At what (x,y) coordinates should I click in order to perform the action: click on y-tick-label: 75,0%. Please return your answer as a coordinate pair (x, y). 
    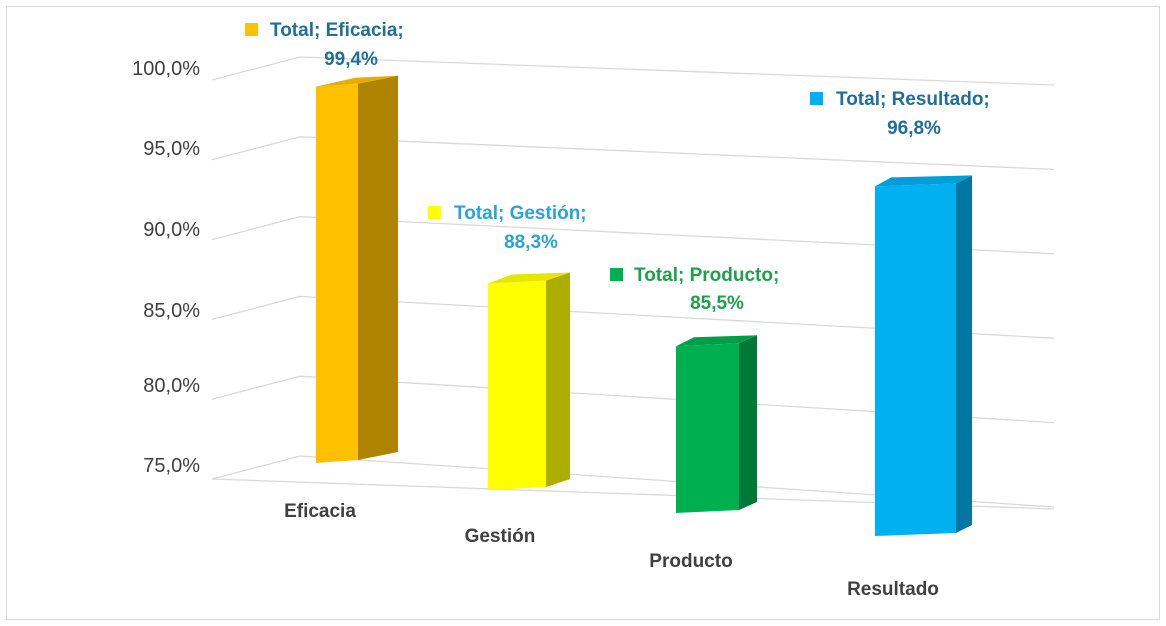
    Looking at the image, I should click on (171, 466).